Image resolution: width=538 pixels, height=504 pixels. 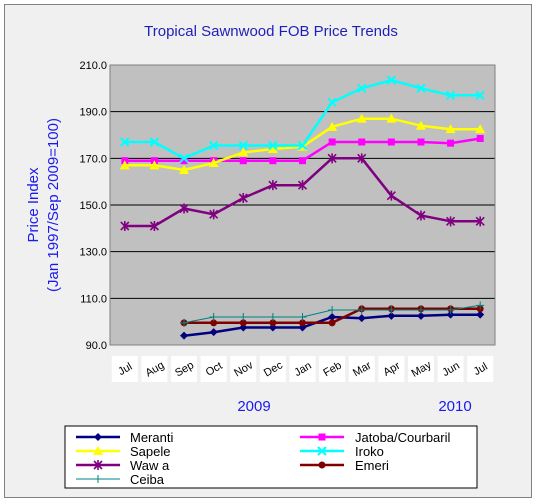 I want to click on legend-item: Iroko, so click(x=342, y=451).